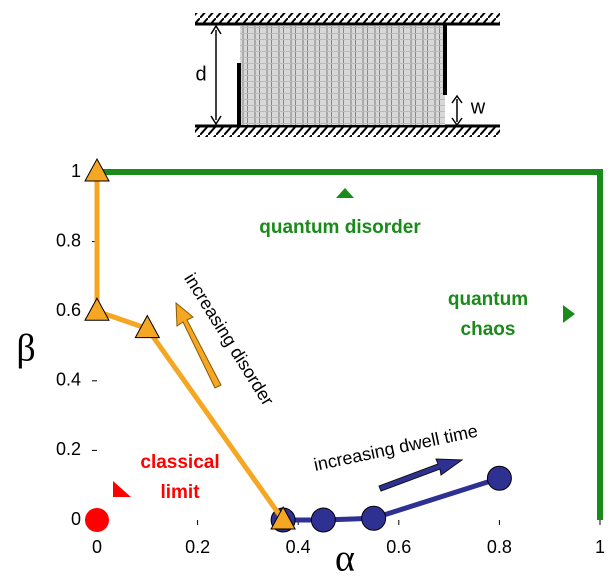  I want to click on y-axis-label: β, so click(25, 349).